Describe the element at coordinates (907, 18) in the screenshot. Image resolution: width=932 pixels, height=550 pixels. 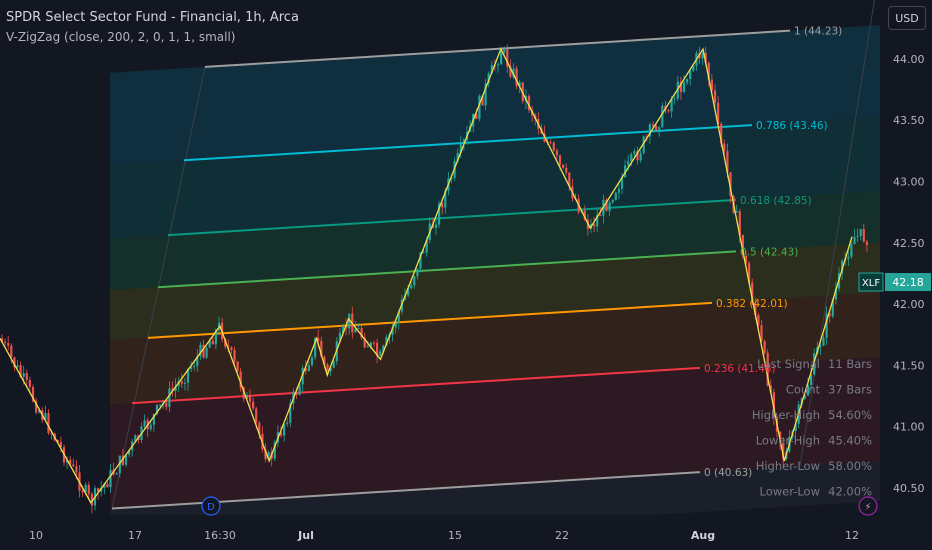
I see `currency-button: USD` at that location.